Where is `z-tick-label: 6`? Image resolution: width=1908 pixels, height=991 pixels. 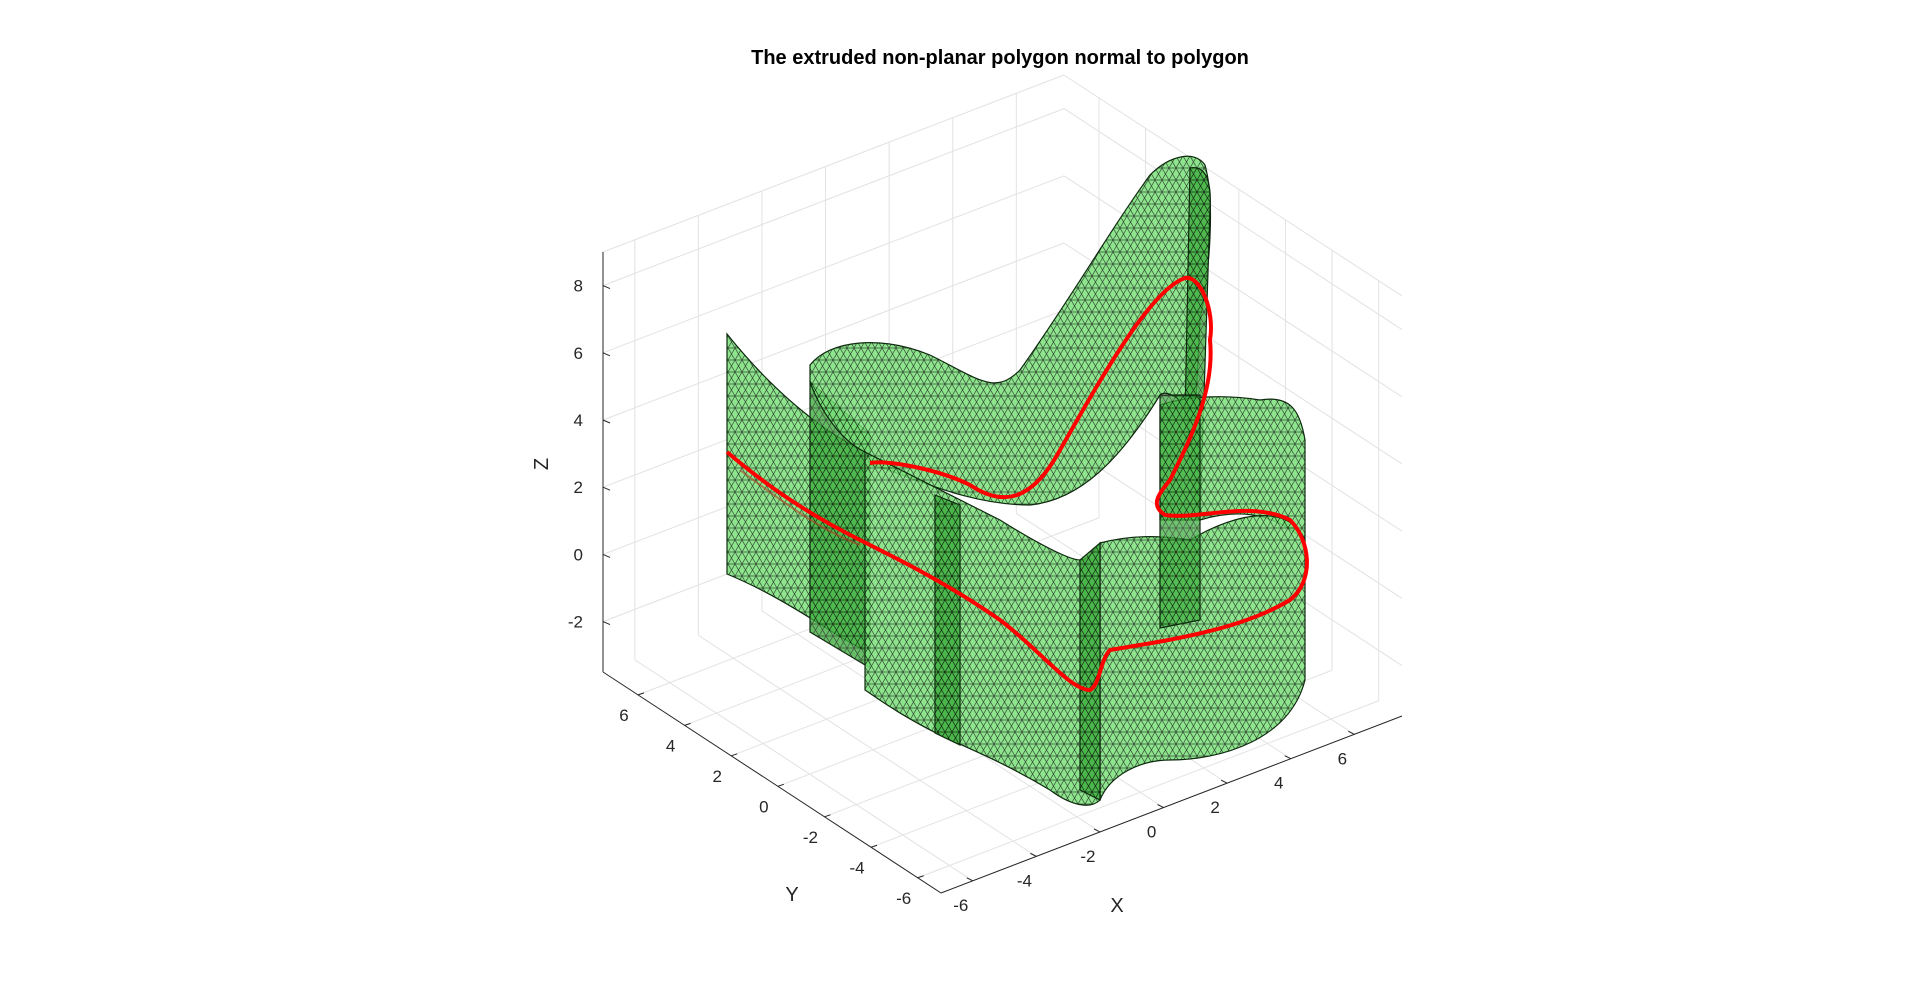 z-tick-label: 6 is located at coordinates (578, 353).